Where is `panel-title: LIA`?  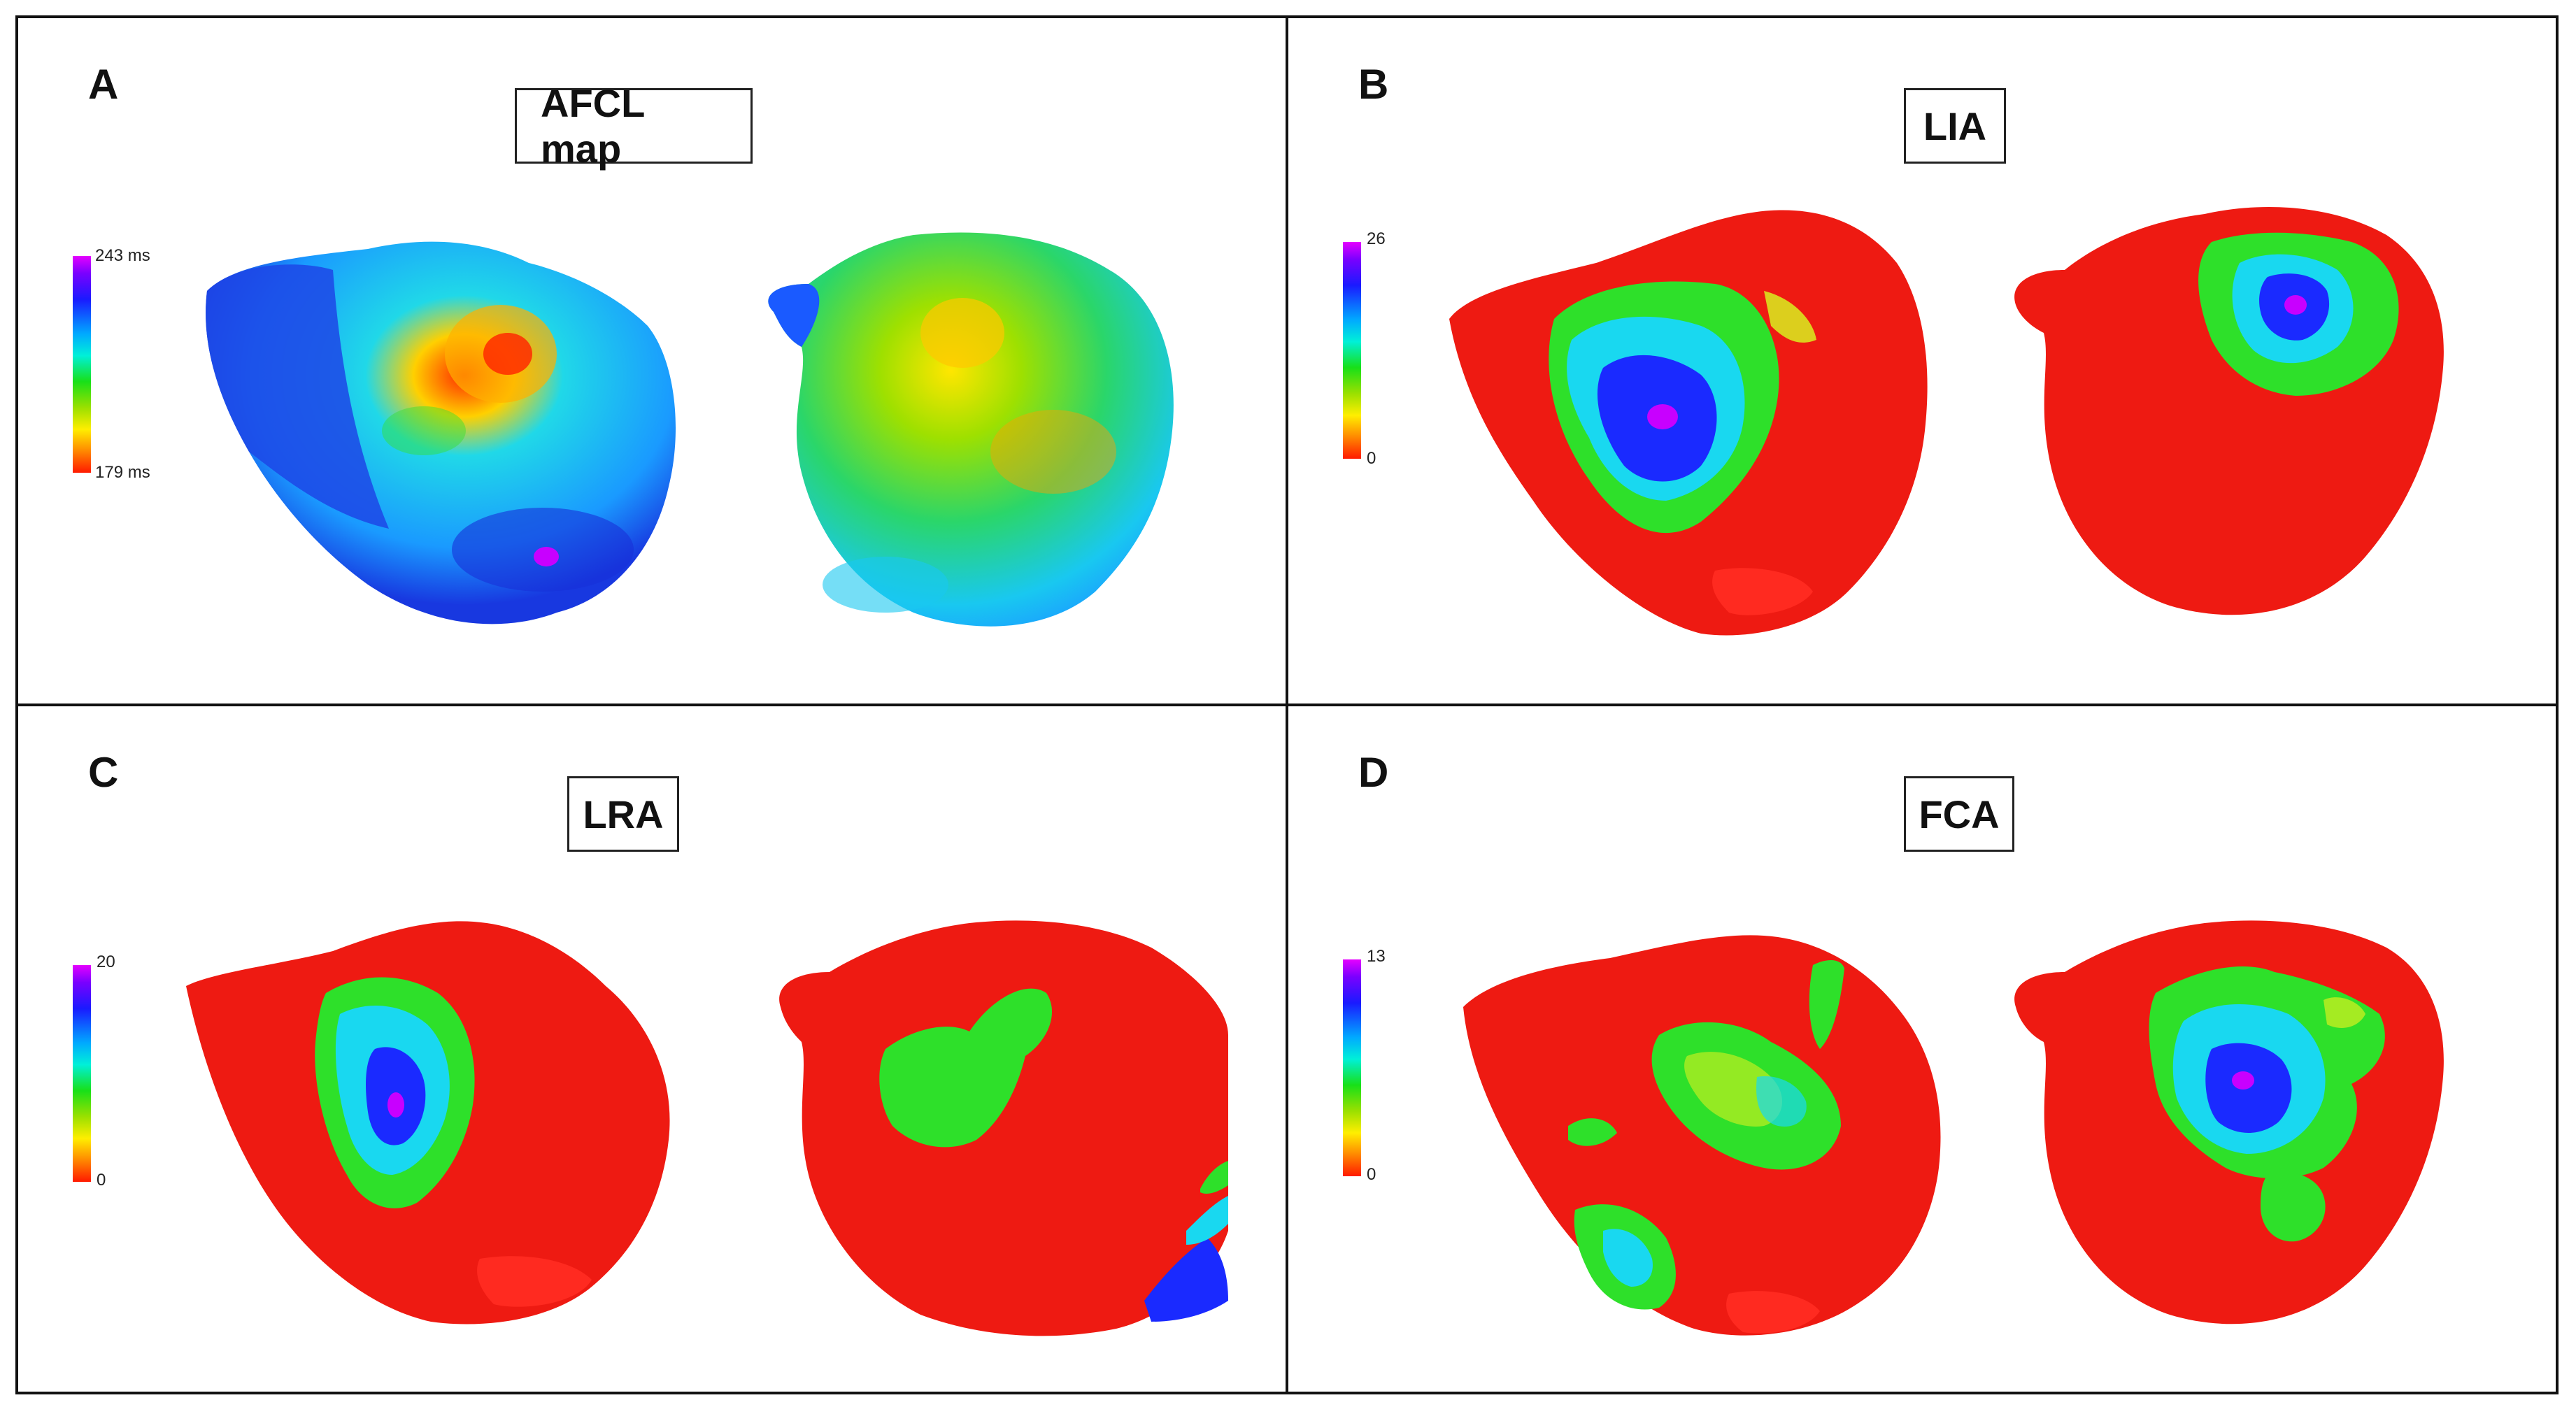
panel-title: LIA is located at coordinates (1955, 126).